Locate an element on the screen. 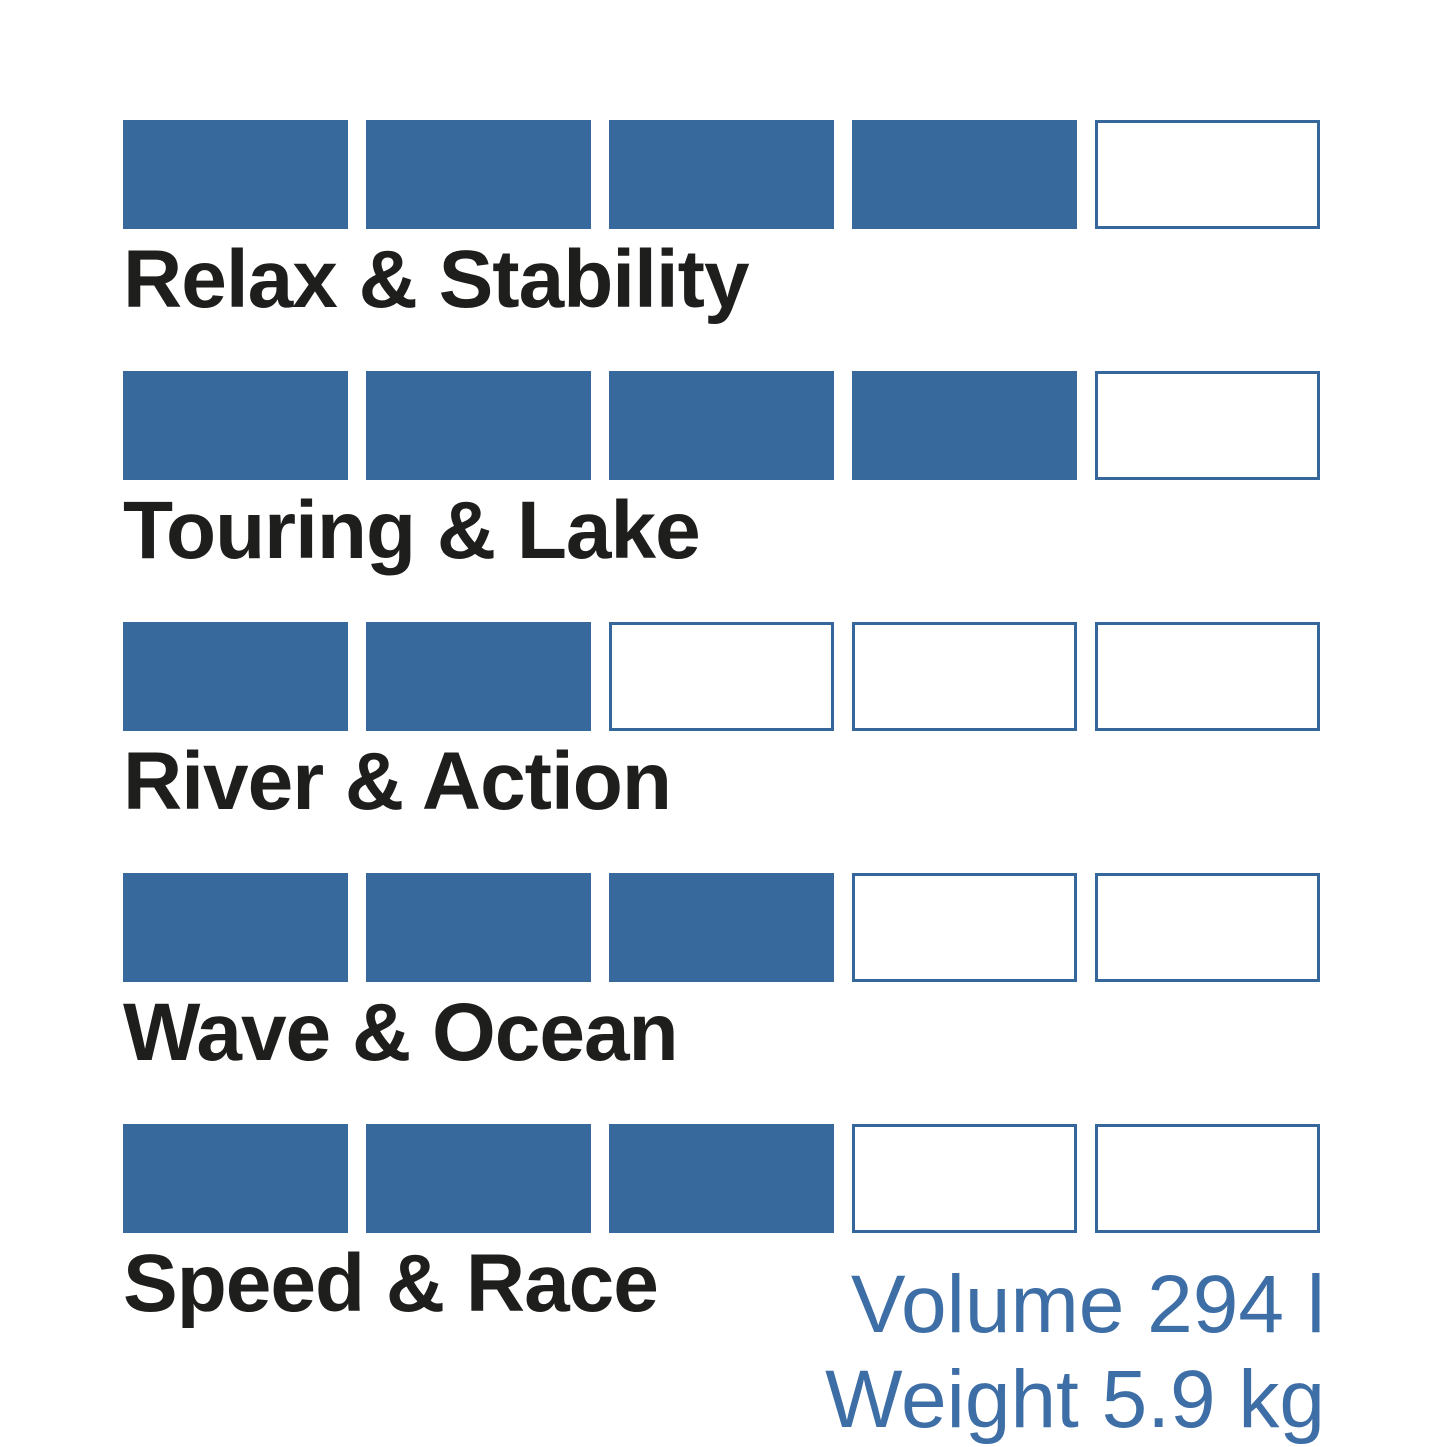 The height and width of the screenshot is (1447, 1445). rating-label: Relax & Stability is located at coordinates (436, 279).